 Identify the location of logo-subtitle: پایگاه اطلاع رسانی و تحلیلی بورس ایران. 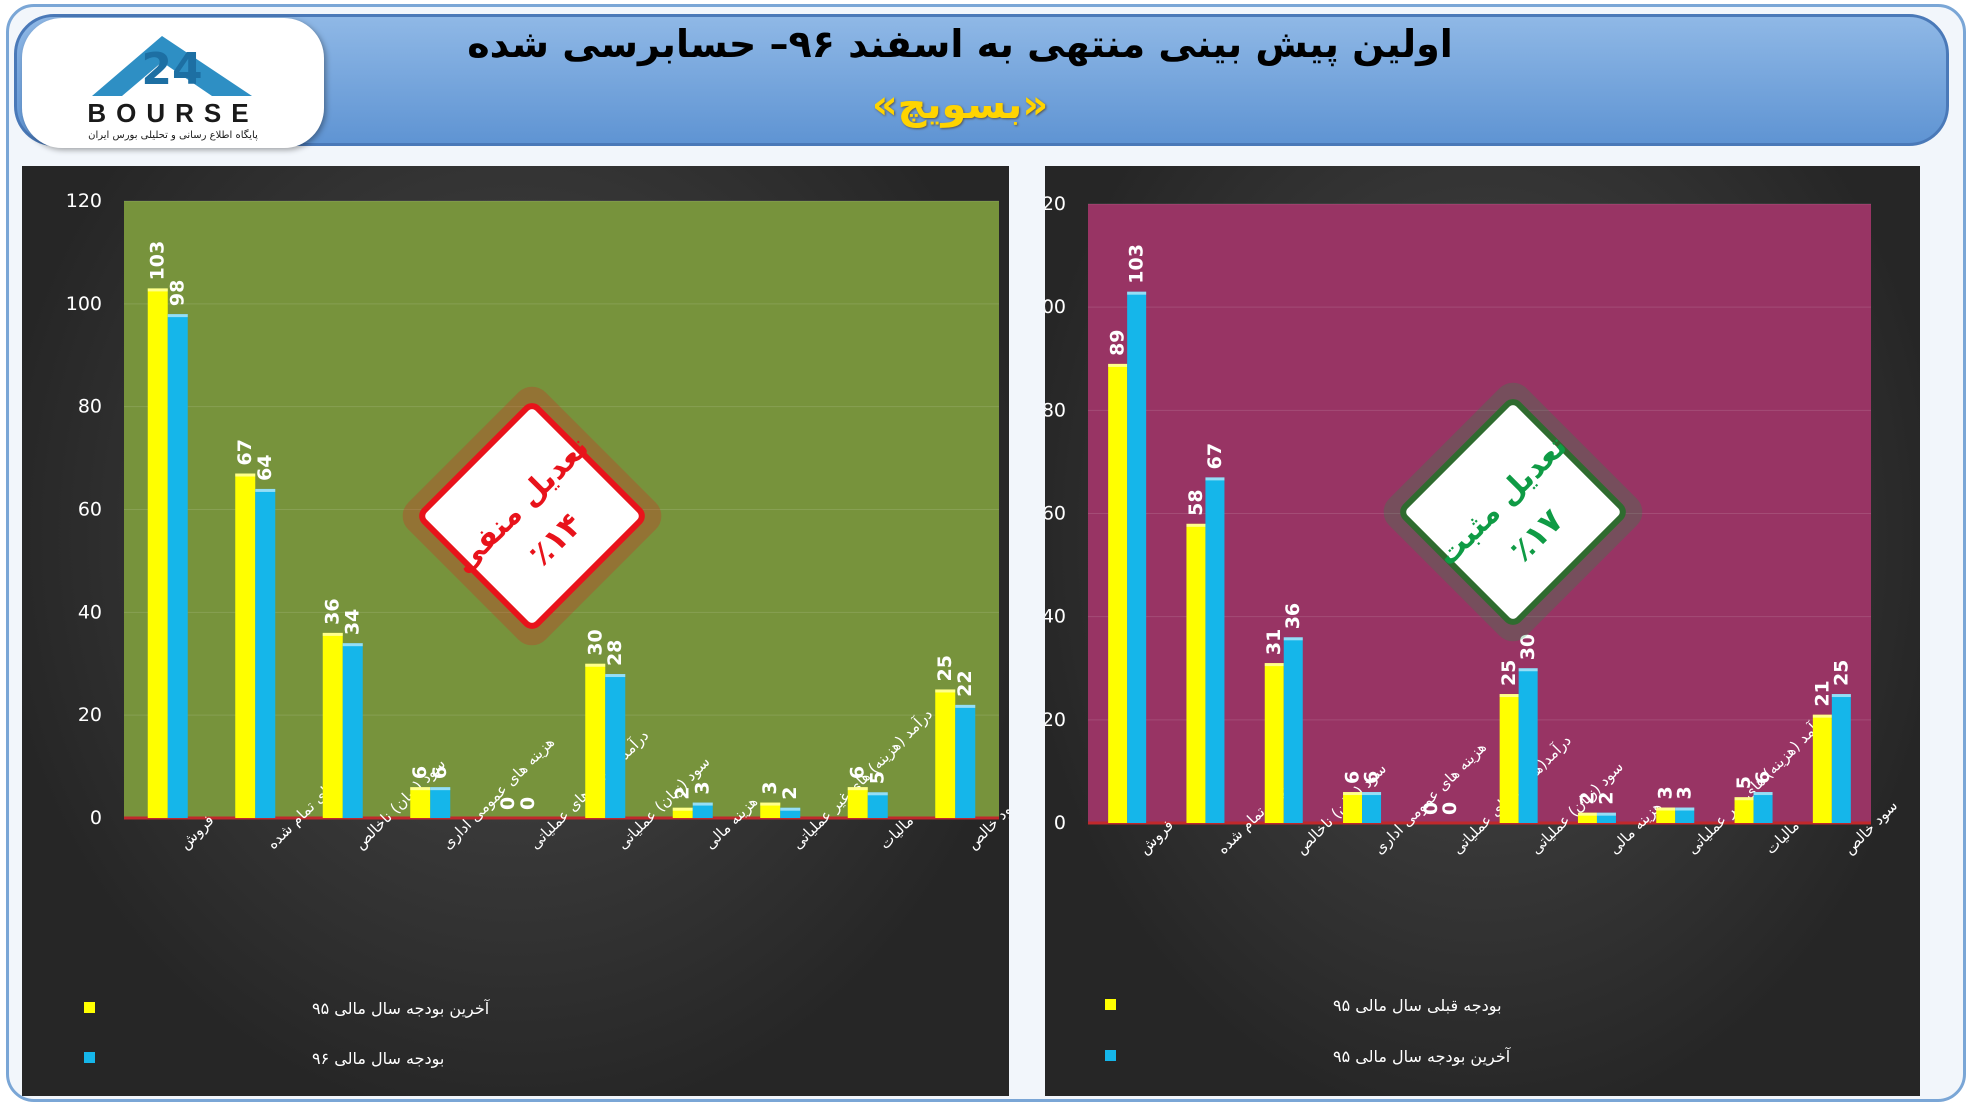
(173, 135).